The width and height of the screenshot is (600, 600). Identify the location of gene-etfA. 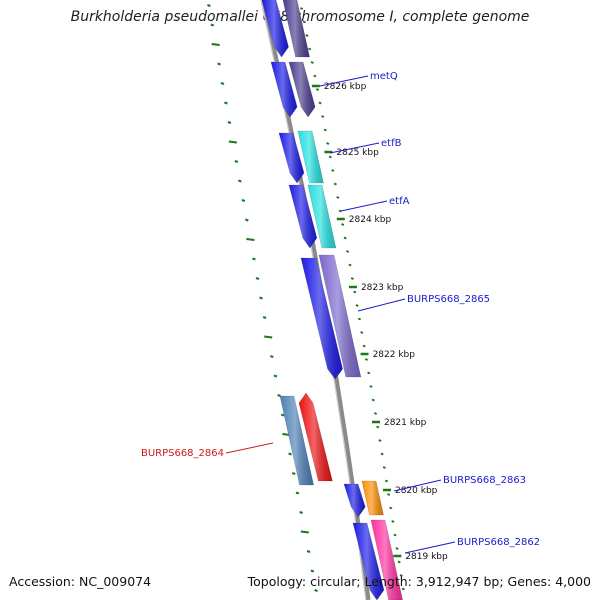
(322, 216).